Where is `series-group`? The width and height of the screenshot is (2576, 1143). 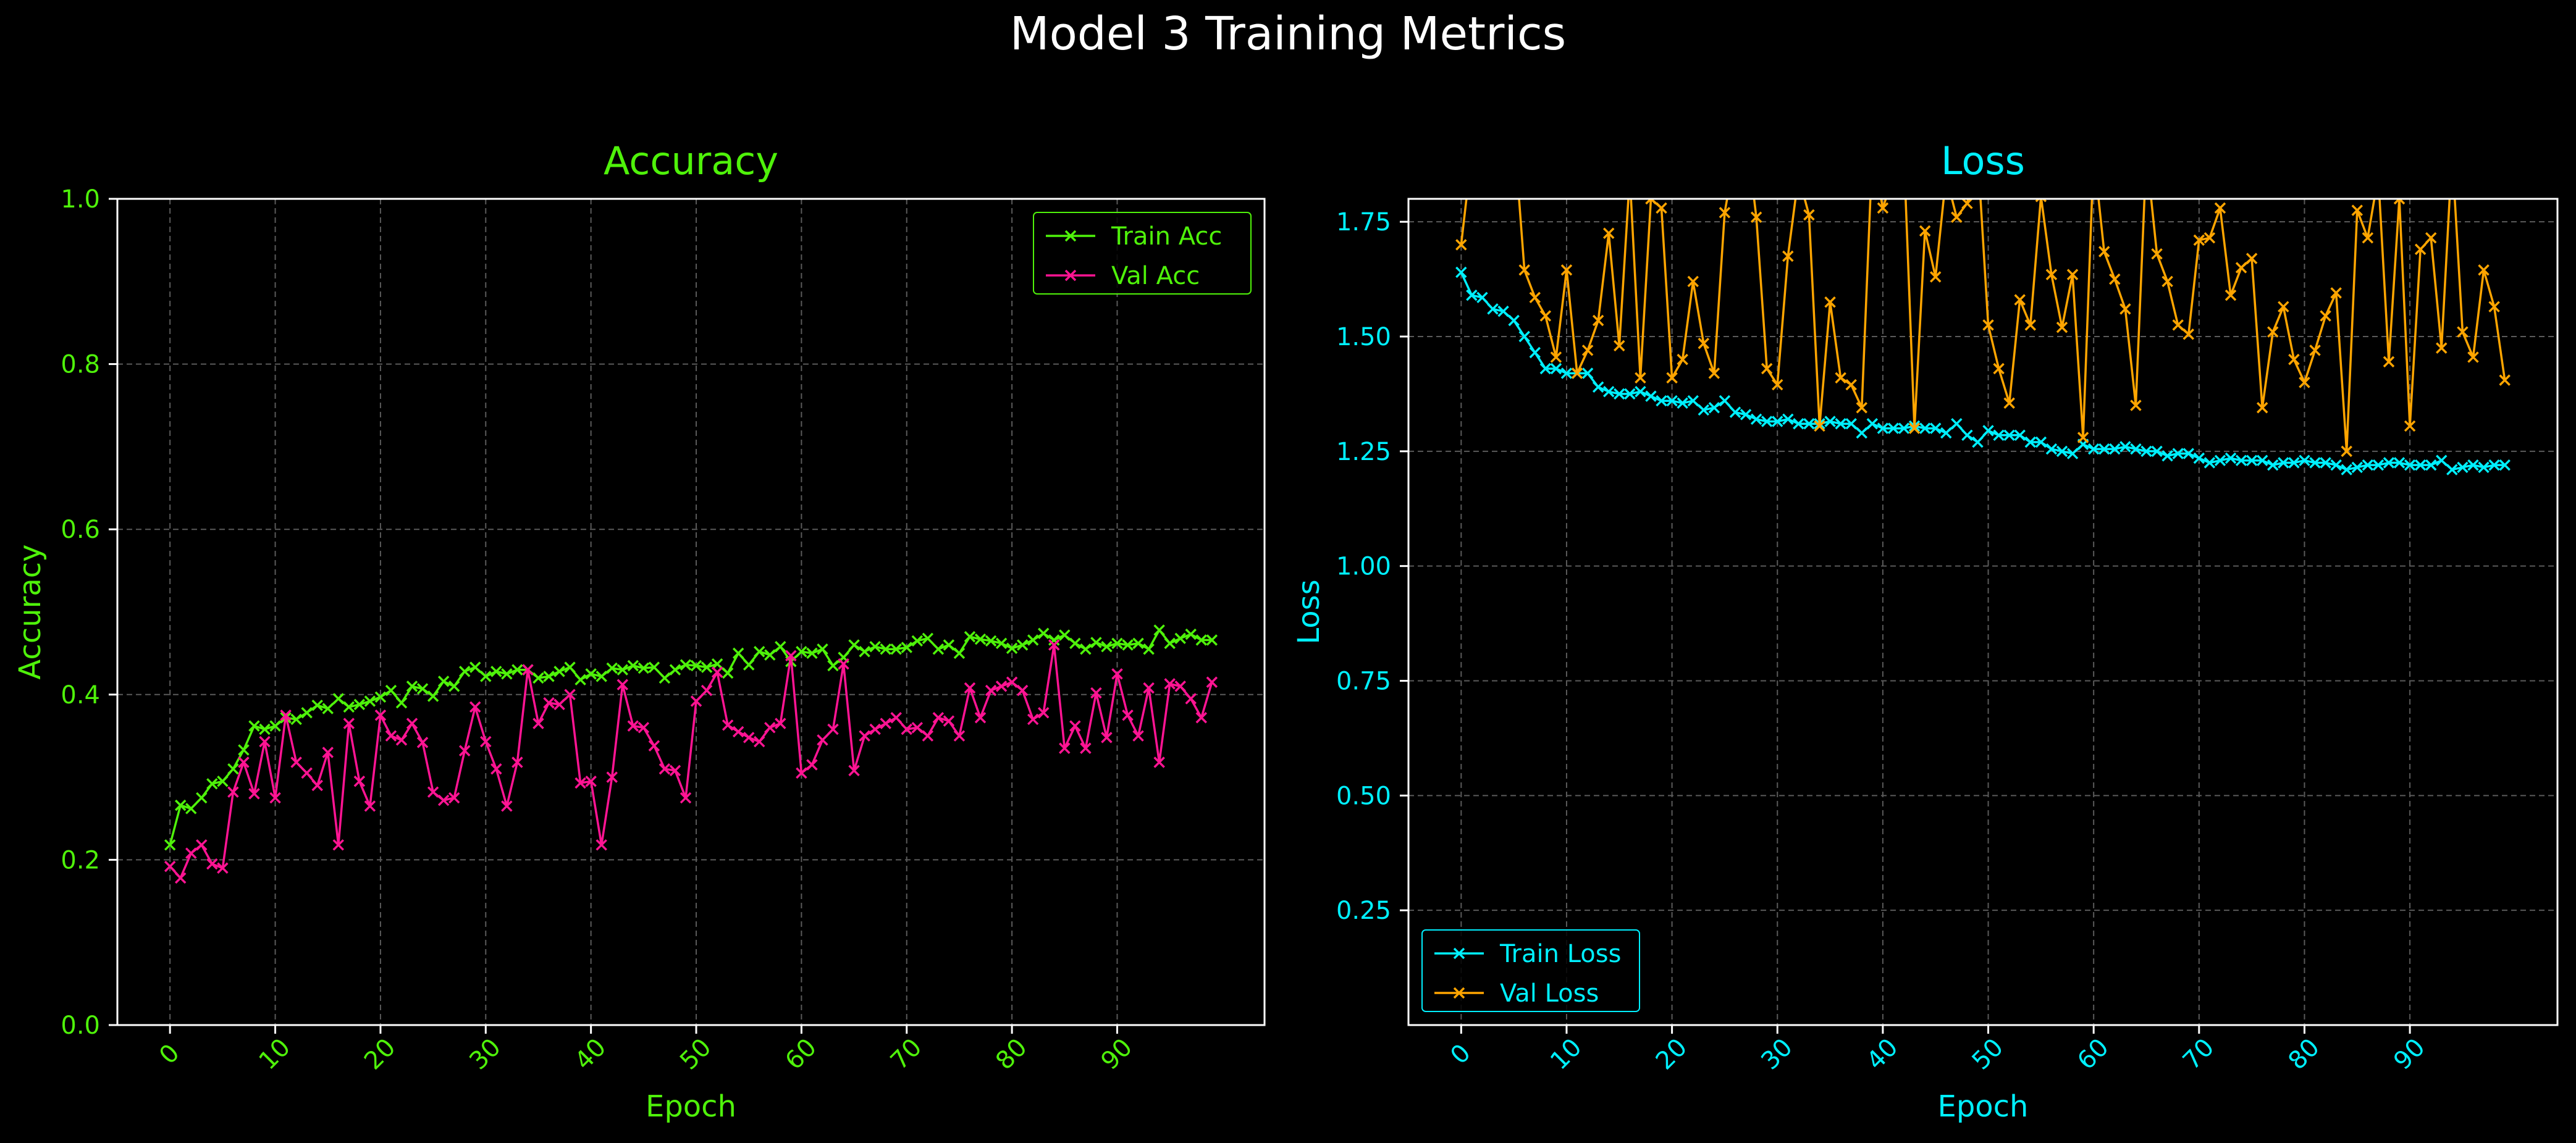
series-group is located at coordinates (1983, 337).